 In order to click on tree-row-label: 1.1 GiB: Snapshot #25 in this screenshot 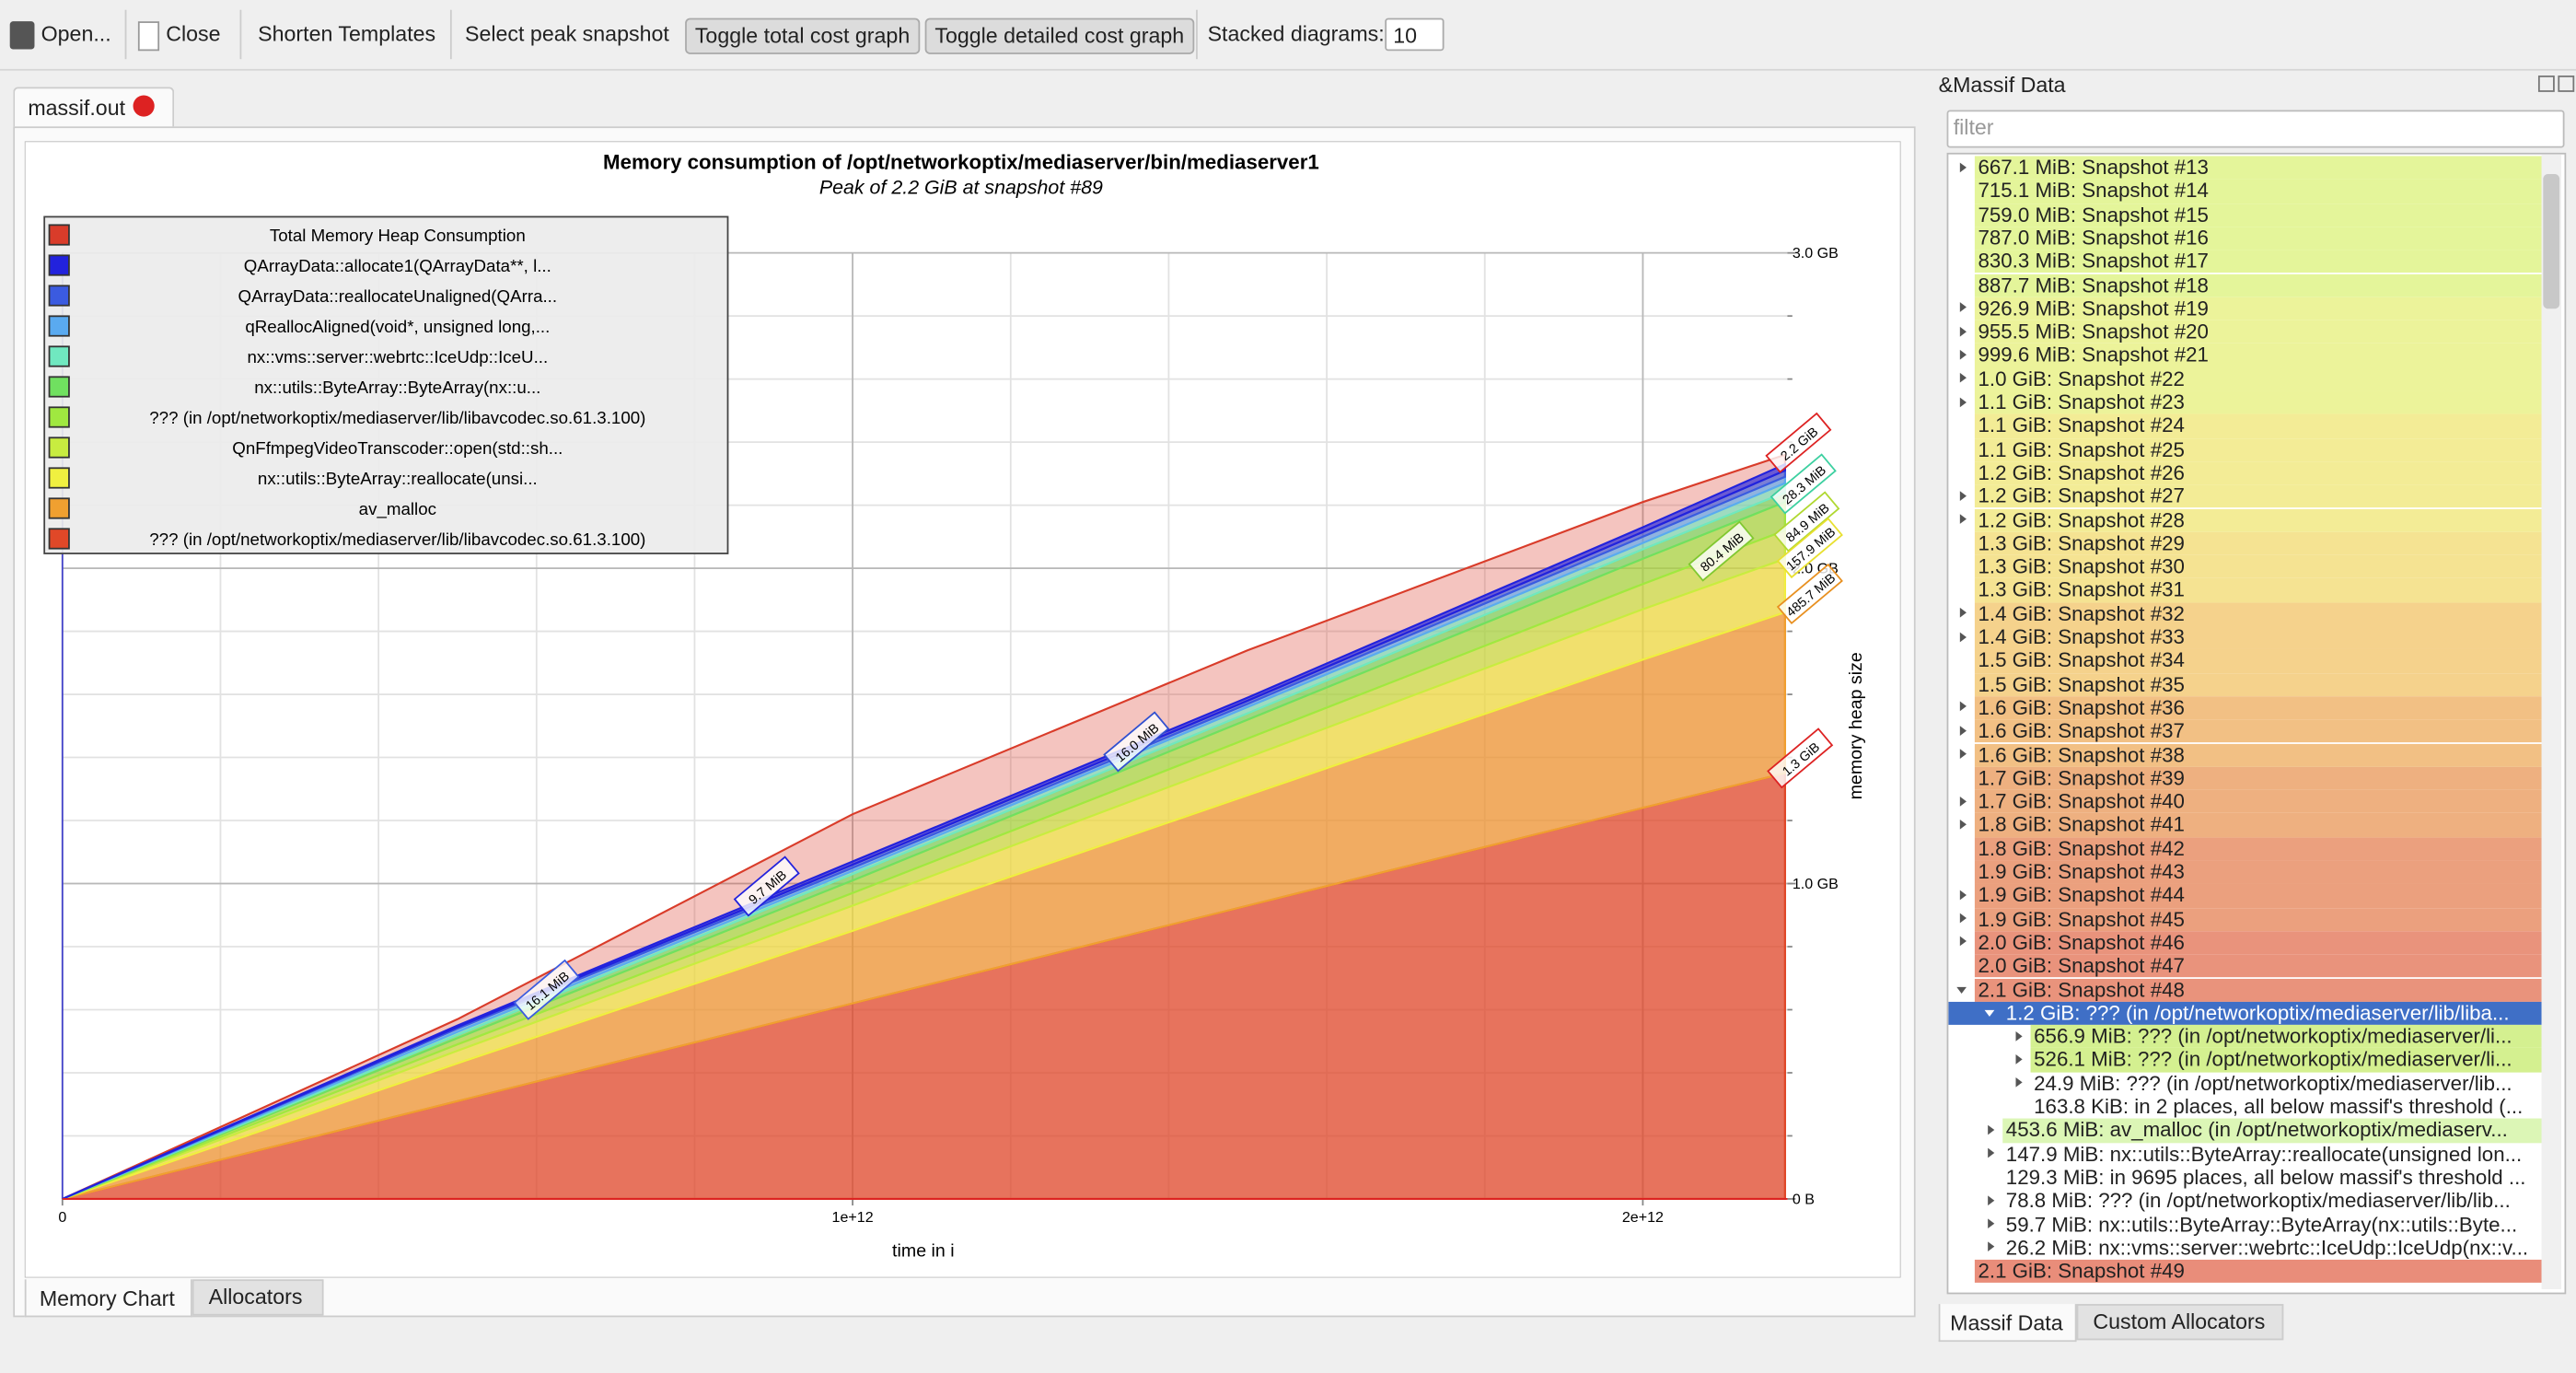, I will do `click(2081, 449)`.